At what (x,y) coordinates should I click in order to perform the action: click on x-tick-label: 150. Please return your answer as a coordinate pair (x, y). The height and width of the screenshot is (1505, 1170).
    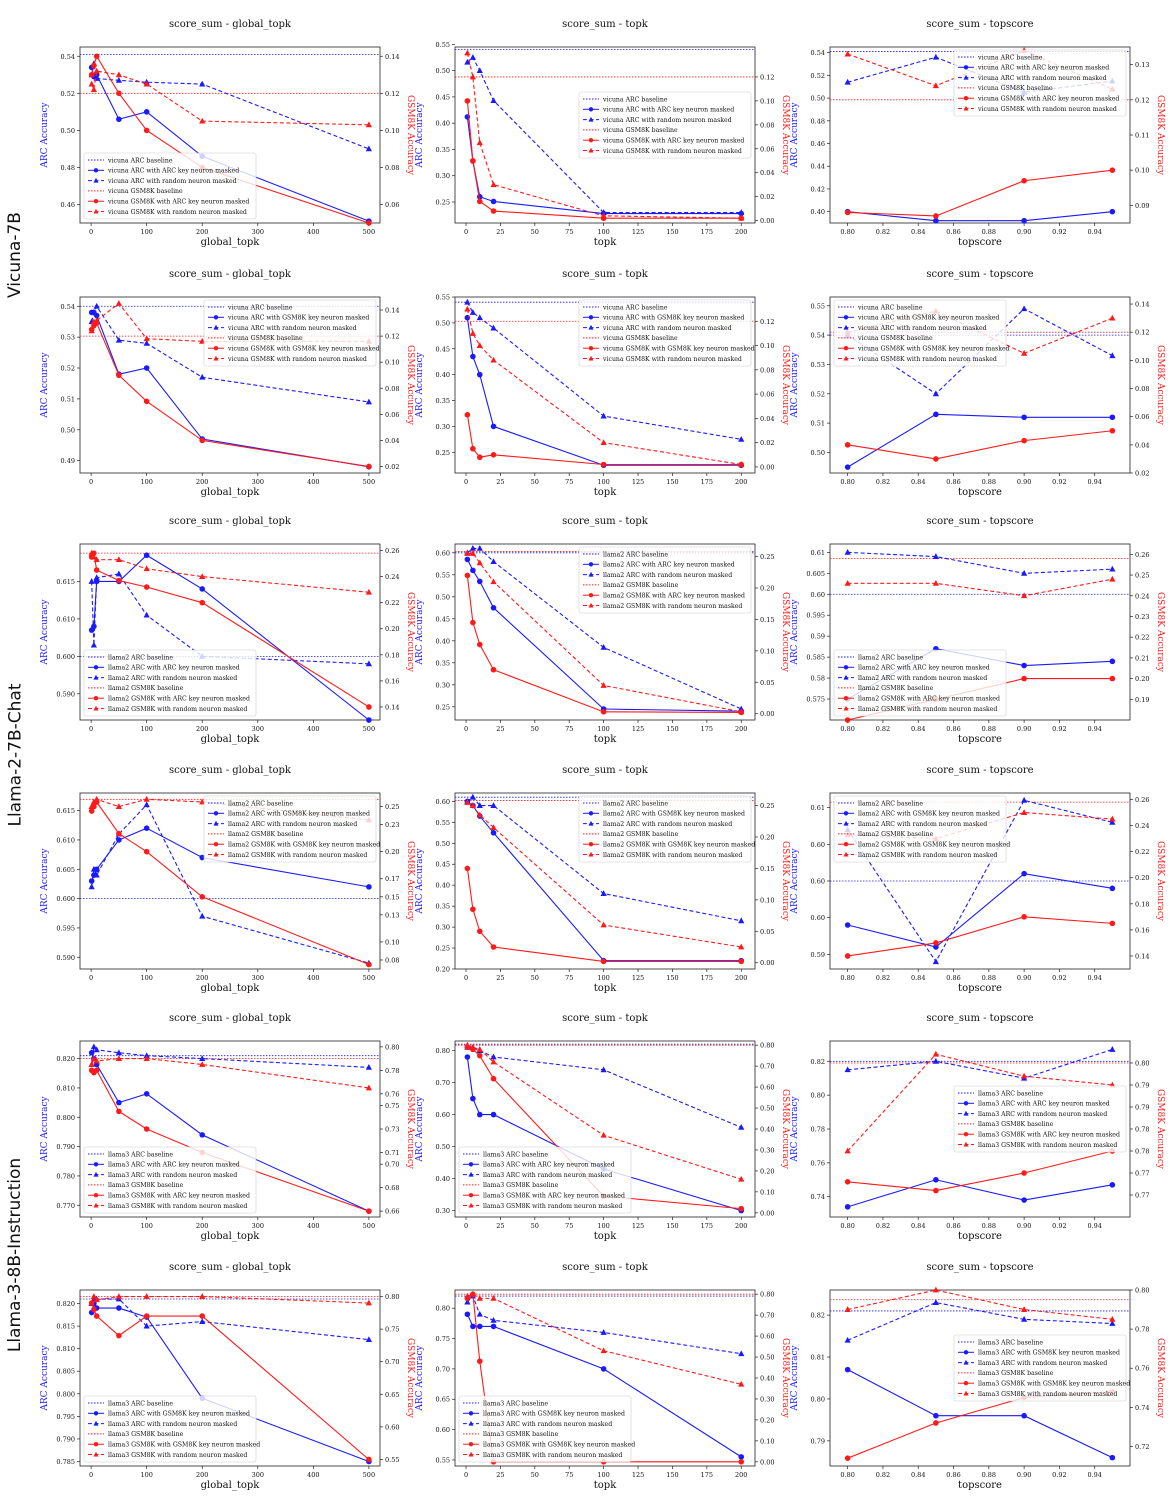
    Looking at the image, I should click on (672, 482).